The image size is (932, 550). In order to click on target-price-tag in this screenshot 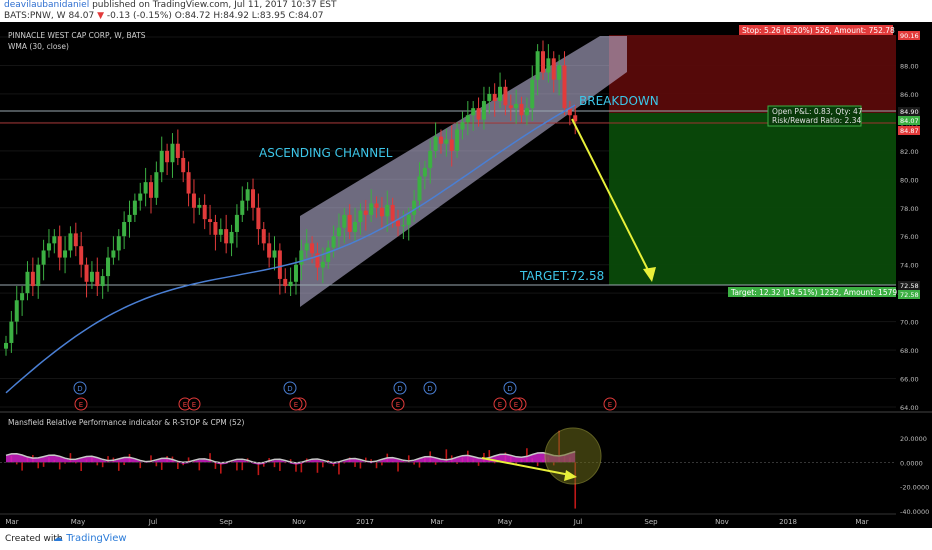, I will do `click(909, 285)`.